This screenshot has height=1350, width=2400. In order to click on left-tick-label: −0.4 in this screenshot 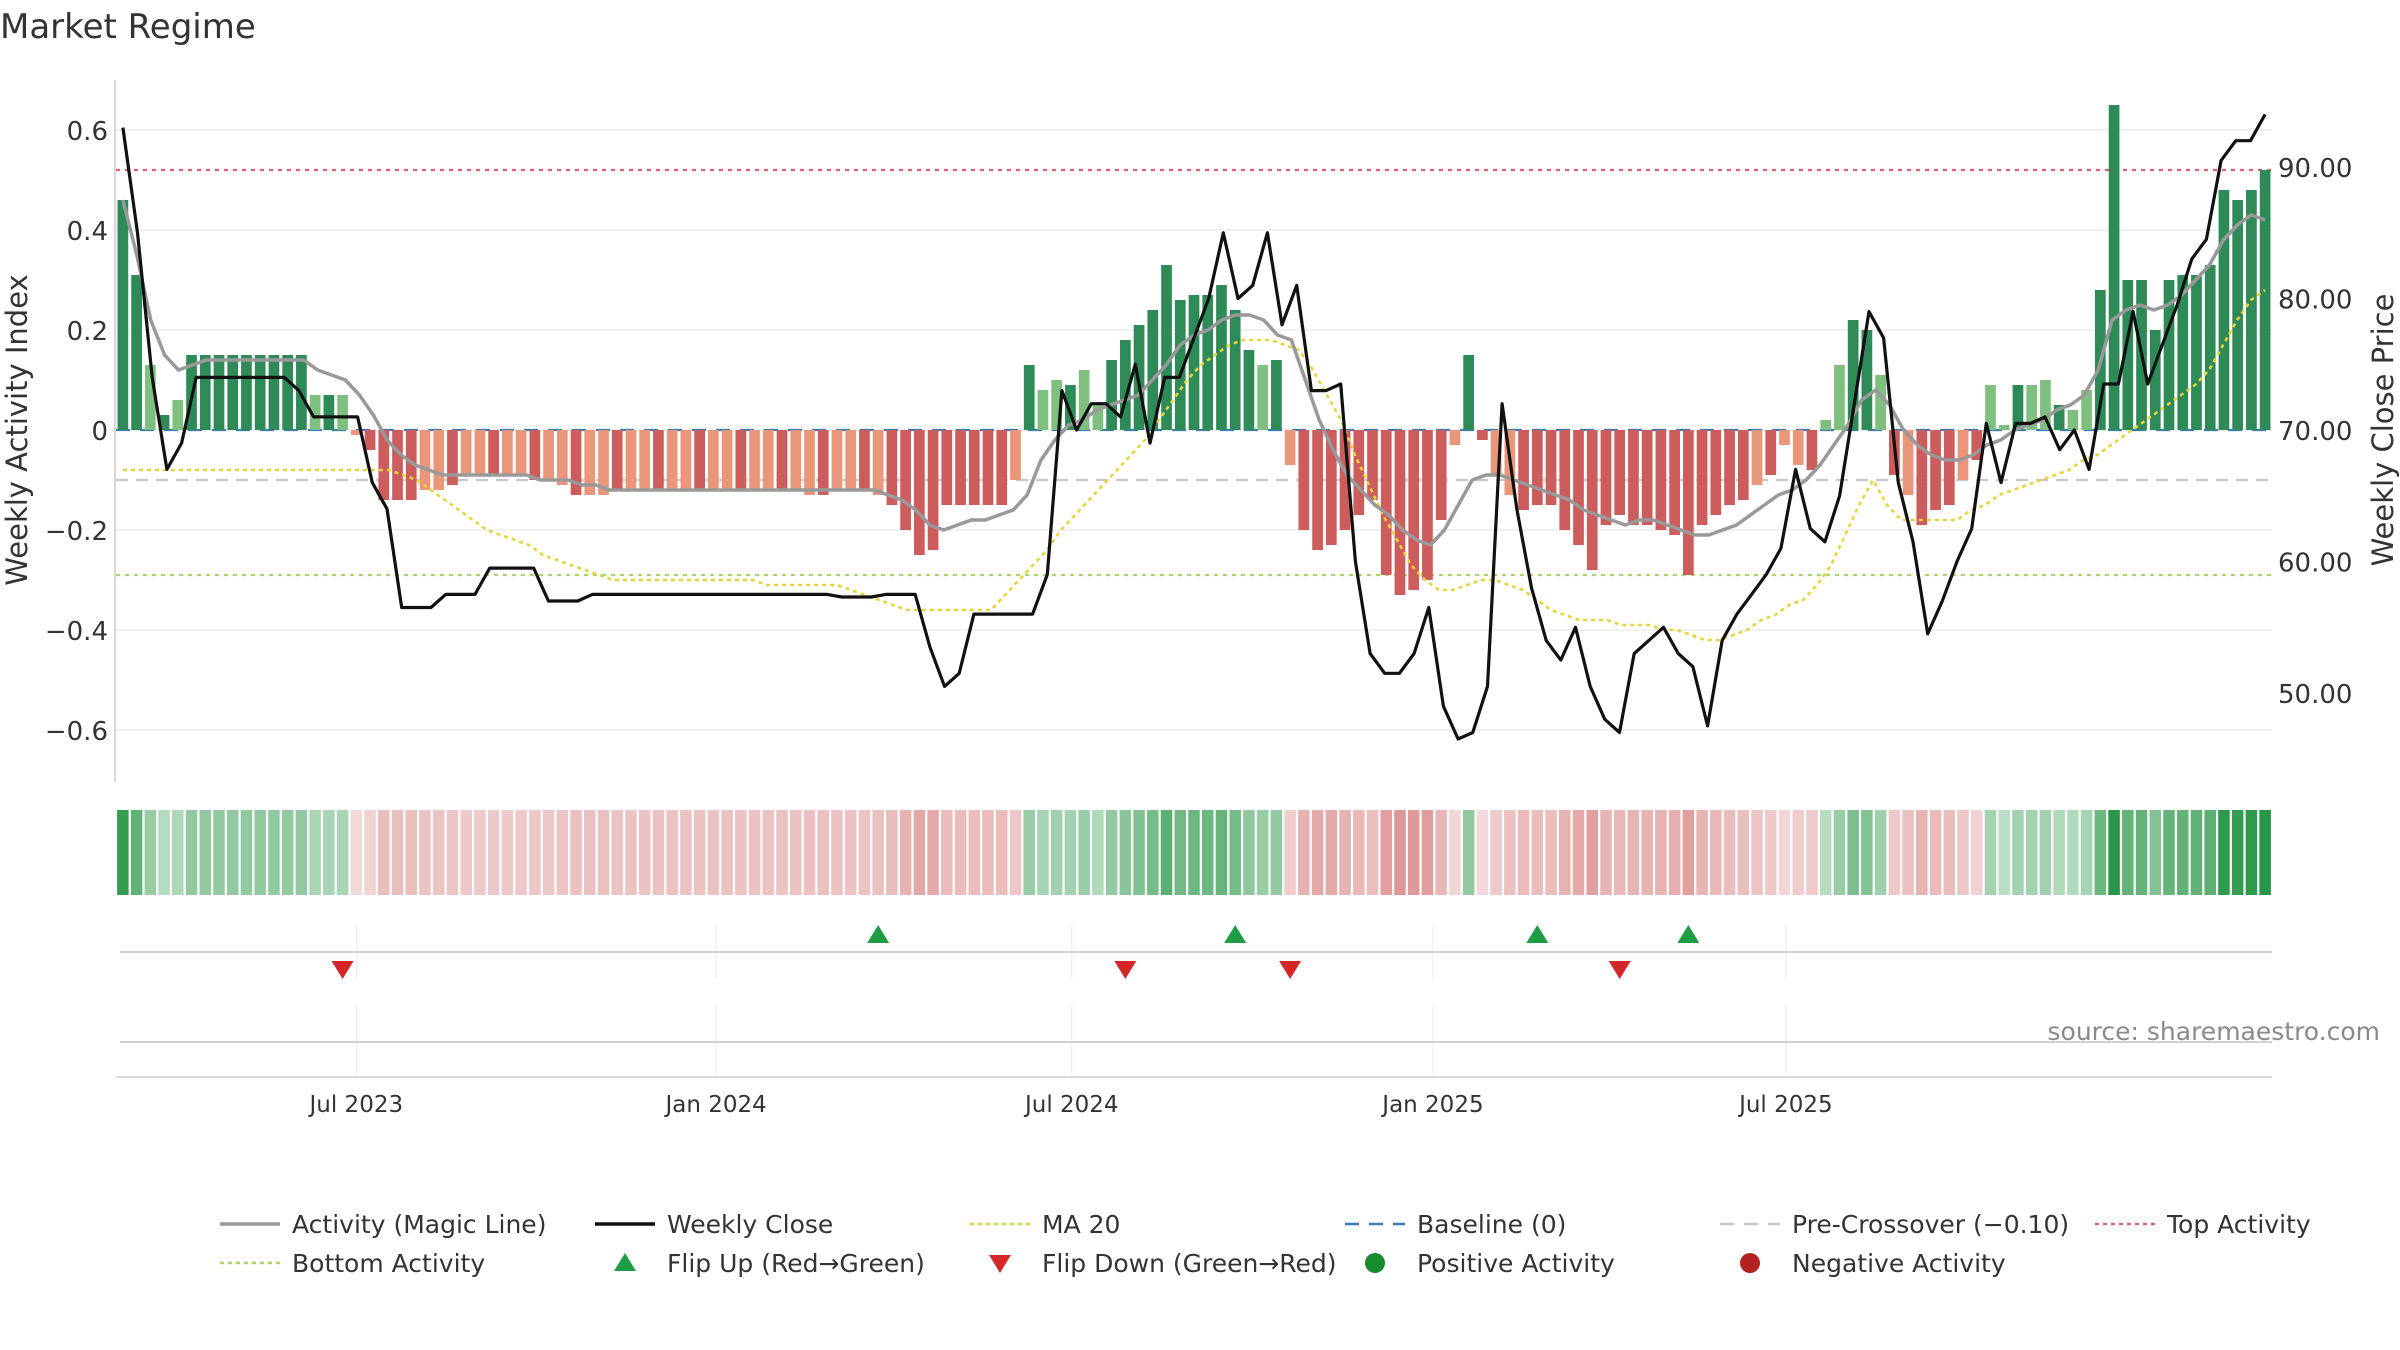, I will do `click(76, 632)`.